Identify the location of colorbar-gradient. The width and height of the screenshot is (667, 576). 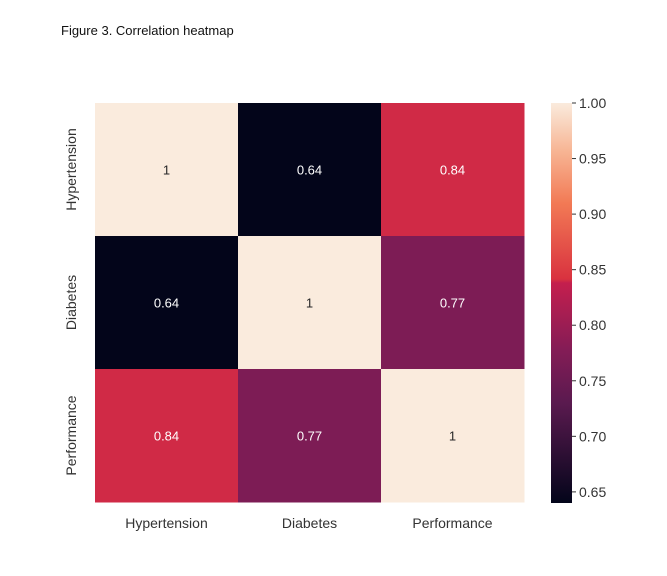
(561, 303).